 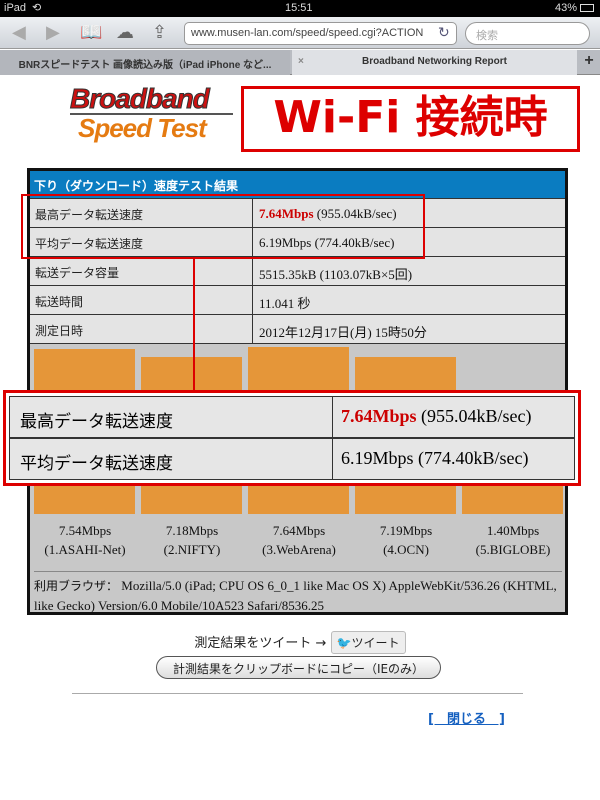 What do you see at coordinates (298, 667) in the screenshot?
I see `copy-clipboard-button: 計測結果をクリップボードにコピー（IEのみ）` at bounding box center [298, 667].